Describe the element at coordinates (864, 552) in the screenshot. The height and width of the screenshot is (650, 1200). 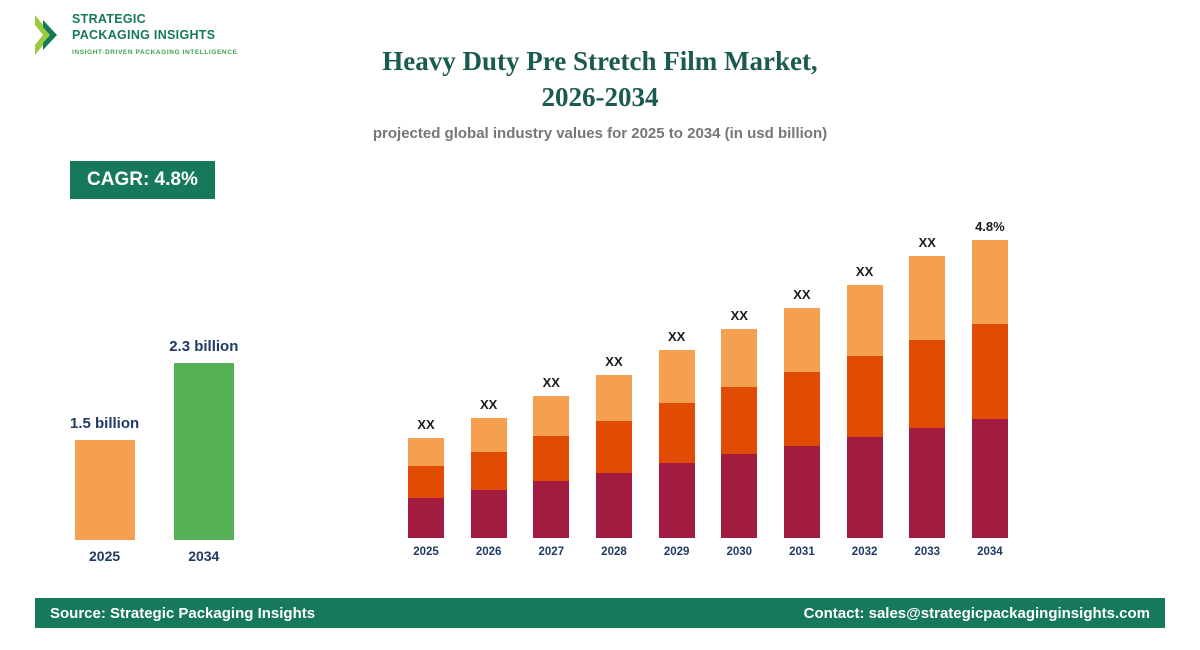
I see `stacked-x-tick-label: 2032` at that location.